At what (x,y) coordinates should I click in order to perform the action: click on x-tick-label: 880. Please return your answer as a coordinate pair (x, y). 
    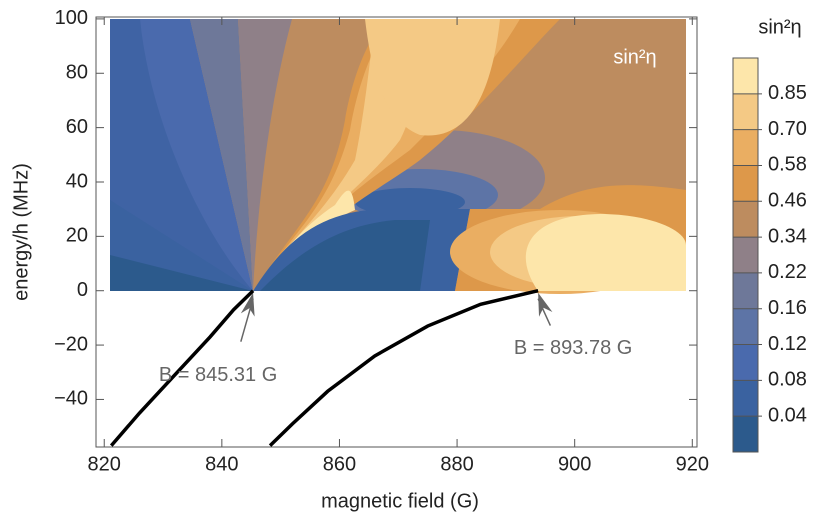
    Looking at the image, I should click on (456, 464).